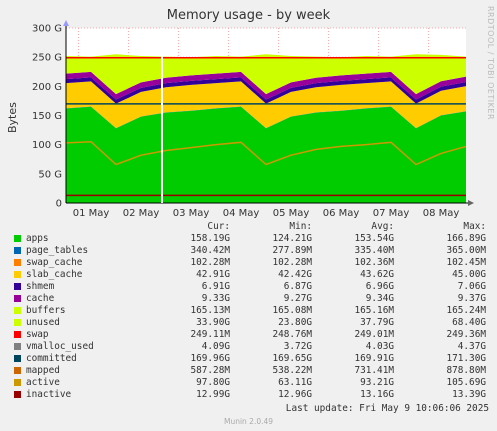  I want to click on header-avg: Avg:, so click(382, 226).